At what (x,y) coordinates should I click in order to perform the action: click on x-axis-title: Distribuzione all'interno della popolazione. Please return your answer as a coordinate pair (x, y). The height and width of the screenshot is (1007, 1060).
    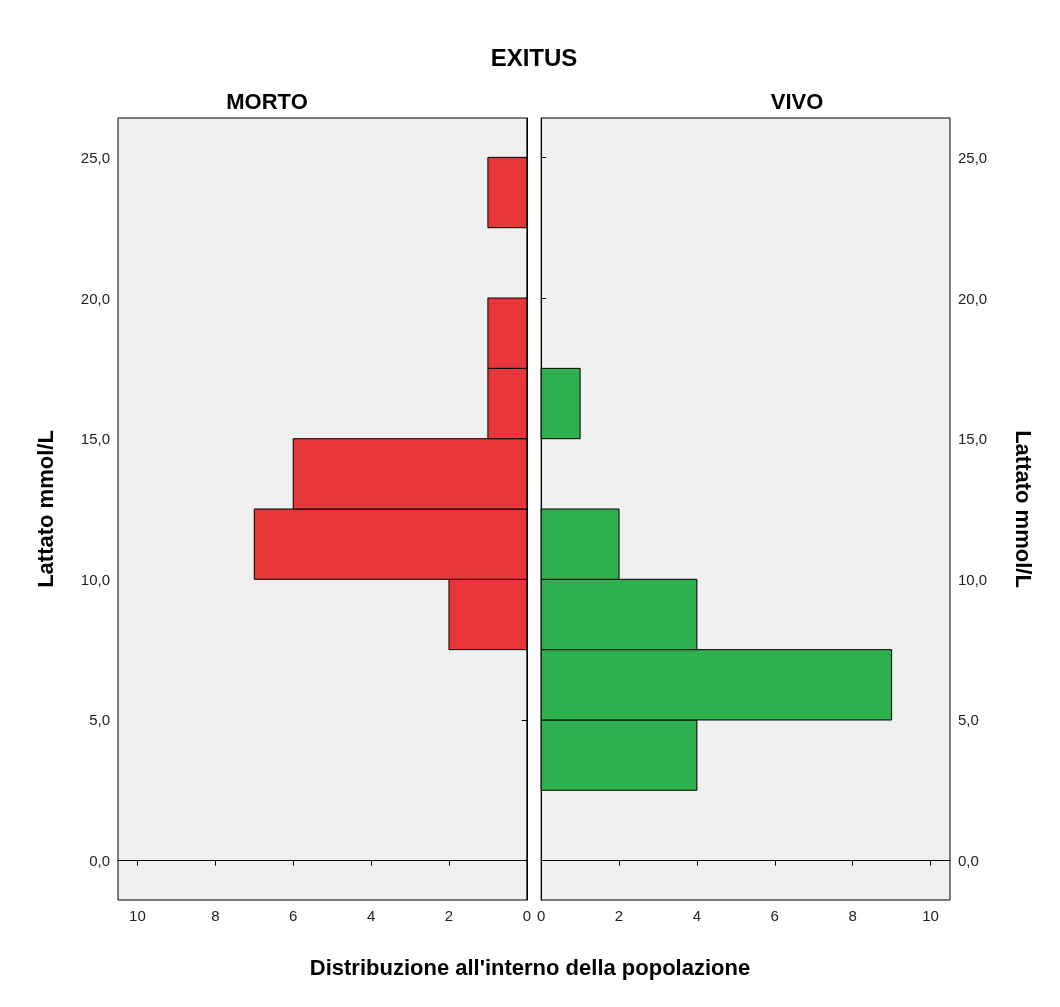
    Looking at the image, I should click on (530, 968).